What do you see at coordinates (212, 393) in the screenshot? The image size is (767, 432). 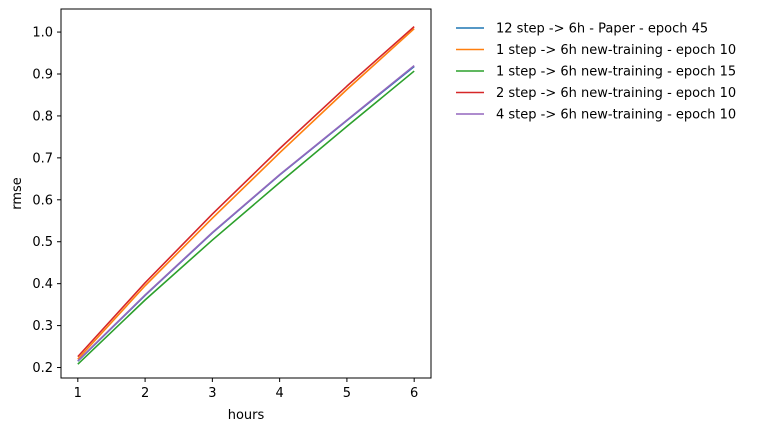 I see `x-tick-label: 3` at bounding box center [212, 393].